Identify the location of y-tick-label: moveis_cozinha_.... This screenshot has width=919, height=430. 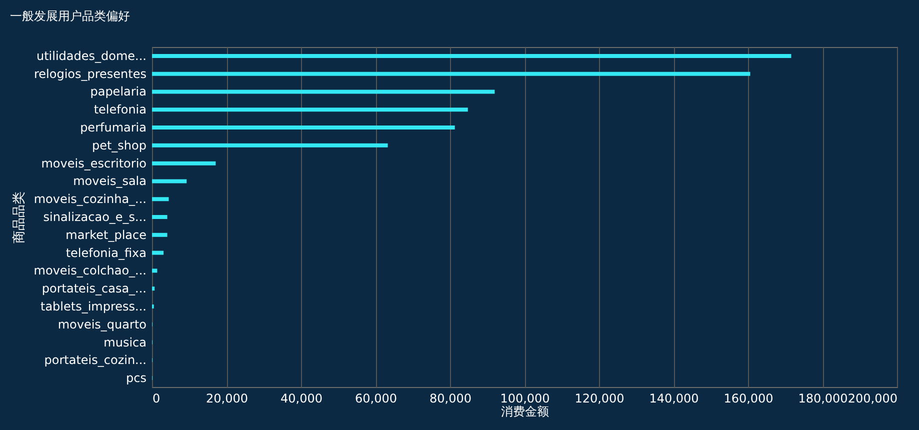
(90, 199).